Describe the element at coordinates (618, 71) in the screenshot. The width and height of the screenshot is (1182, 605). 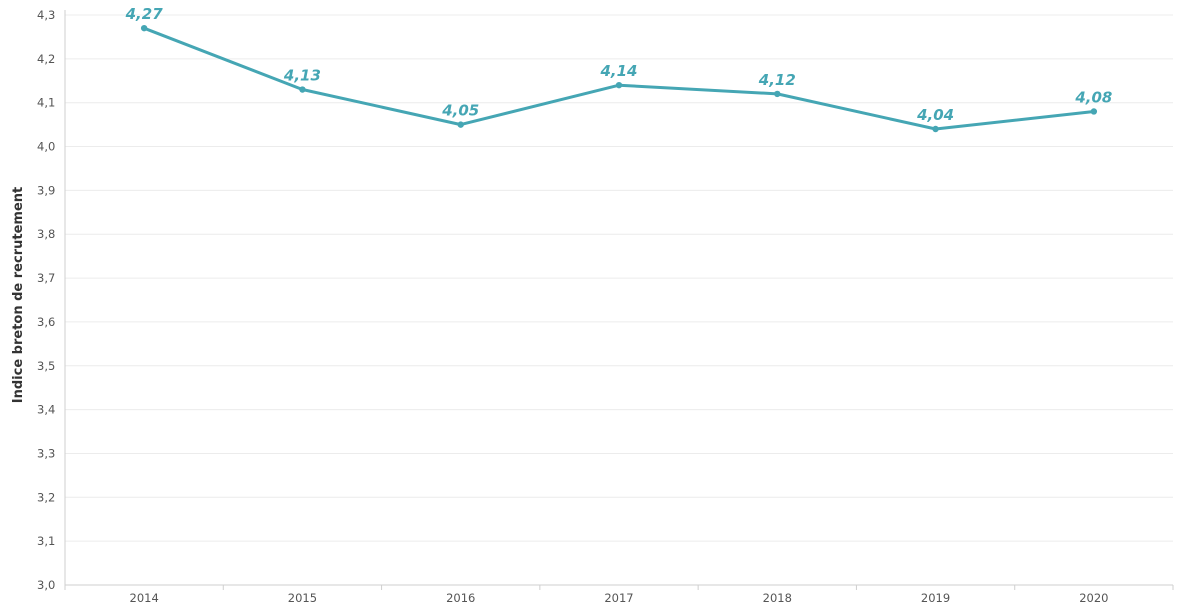
I see `data-label: 4,14` at that location.